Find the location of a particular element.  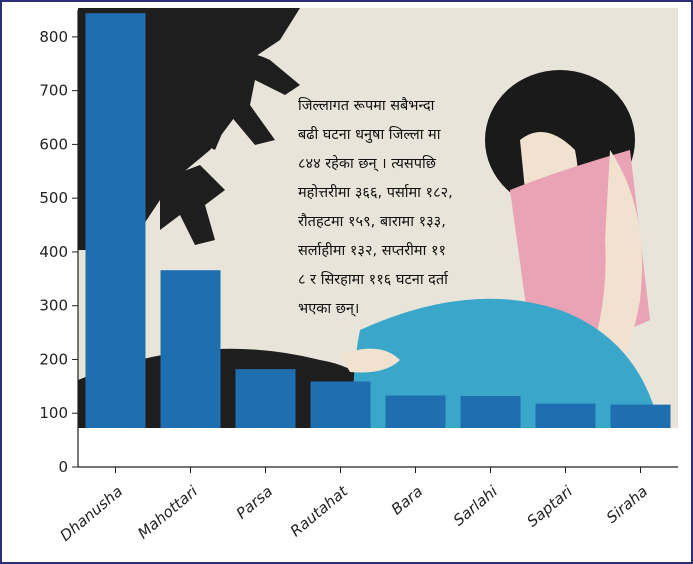

x-tick-label: Dhanusha is located at coordinates (91, 513).